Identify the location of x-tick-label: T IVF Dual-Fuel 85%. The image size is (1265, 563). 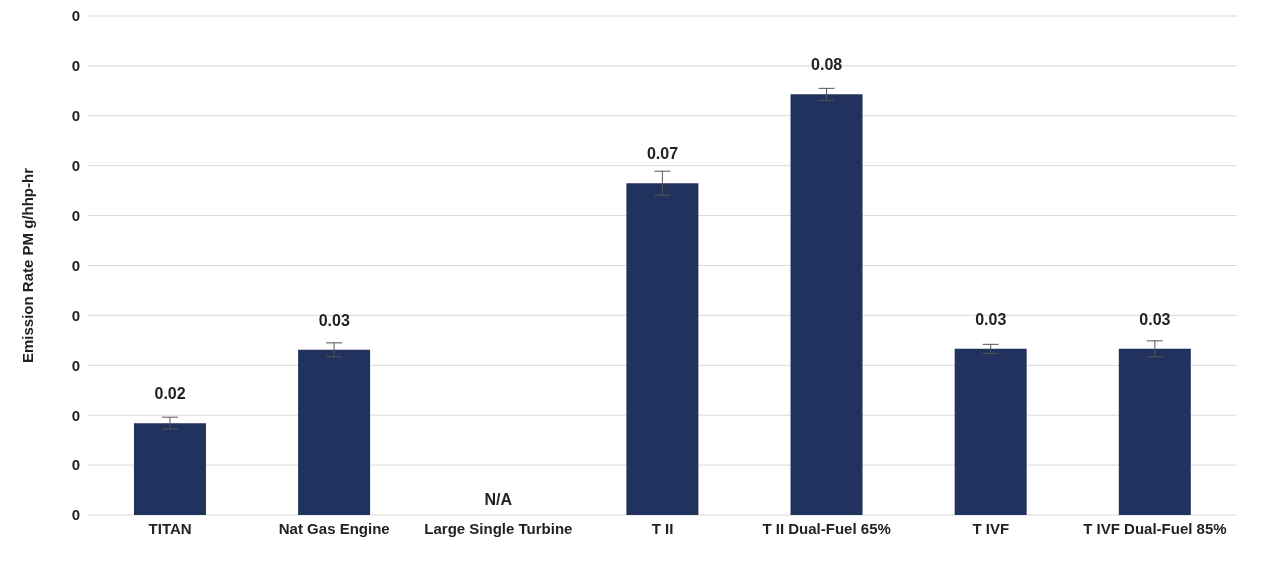
(1155, 528).